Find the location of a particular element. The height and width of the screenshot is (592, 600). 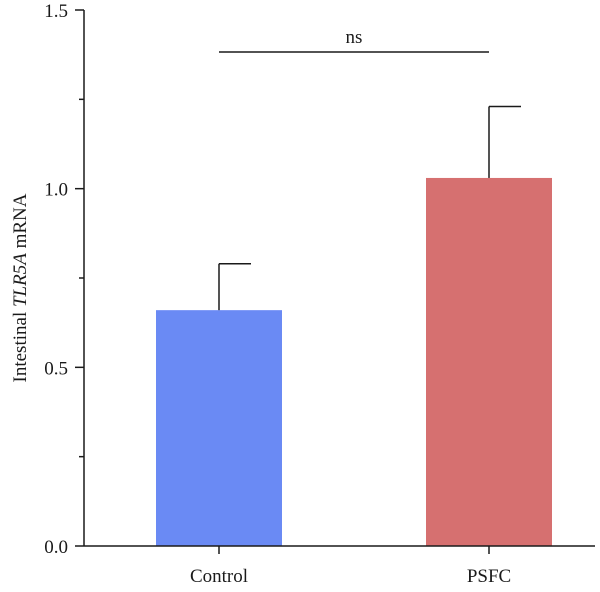

x-category-label: PSFC is located at coordinates (489, 576).